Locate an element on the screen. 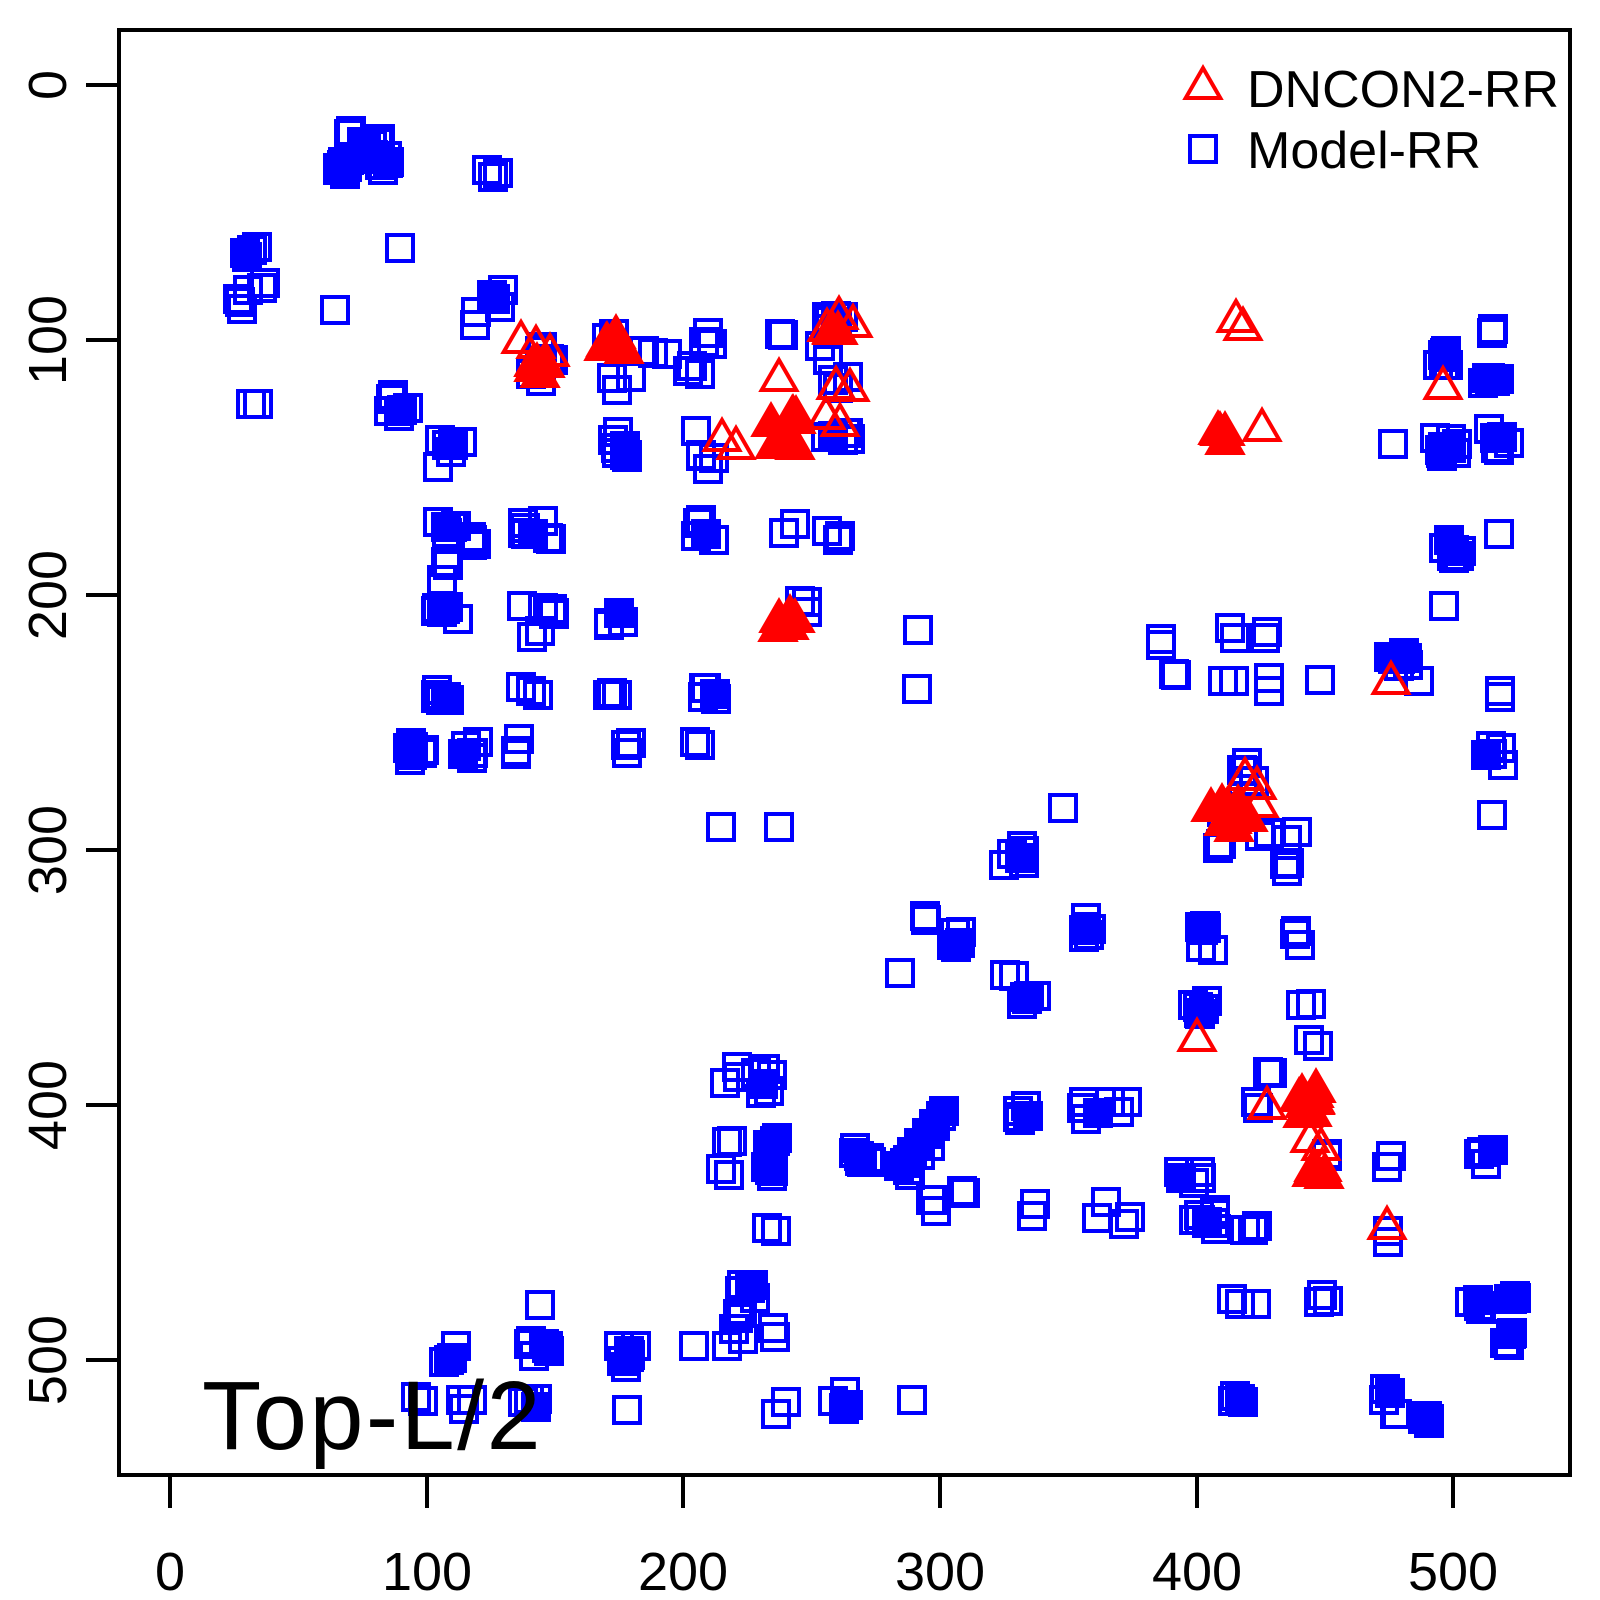  svg-text: Model-RR is located at coordinates (1364, 151).